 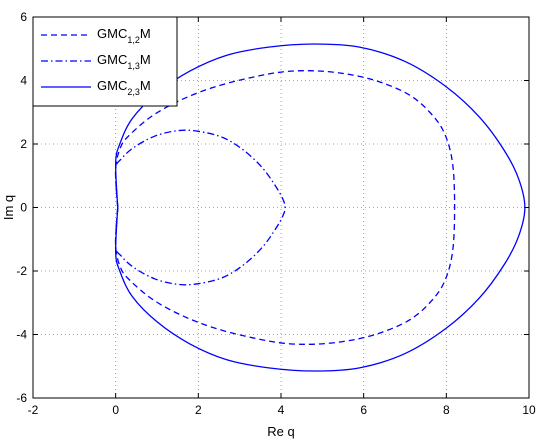 What do you see at coordinates (529, 410) in the screenshot?
I see `x-tick-label: 10` at bounding box center [529, 410].